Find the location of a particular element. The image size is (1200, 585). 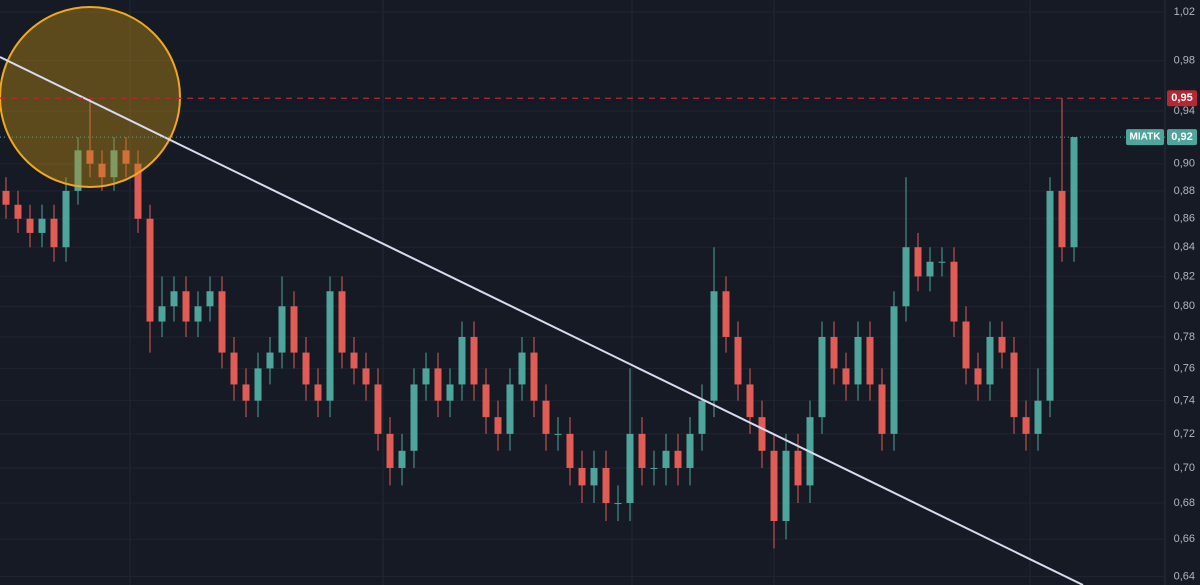

alert-label-box is located at coordinates (1182, 98).